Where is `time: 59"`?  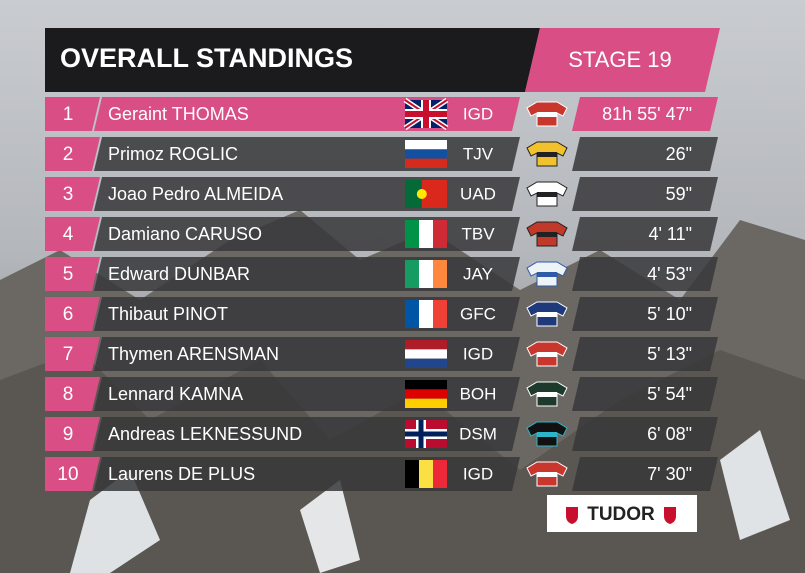
time: 59" is located at coordinates (679, 194).